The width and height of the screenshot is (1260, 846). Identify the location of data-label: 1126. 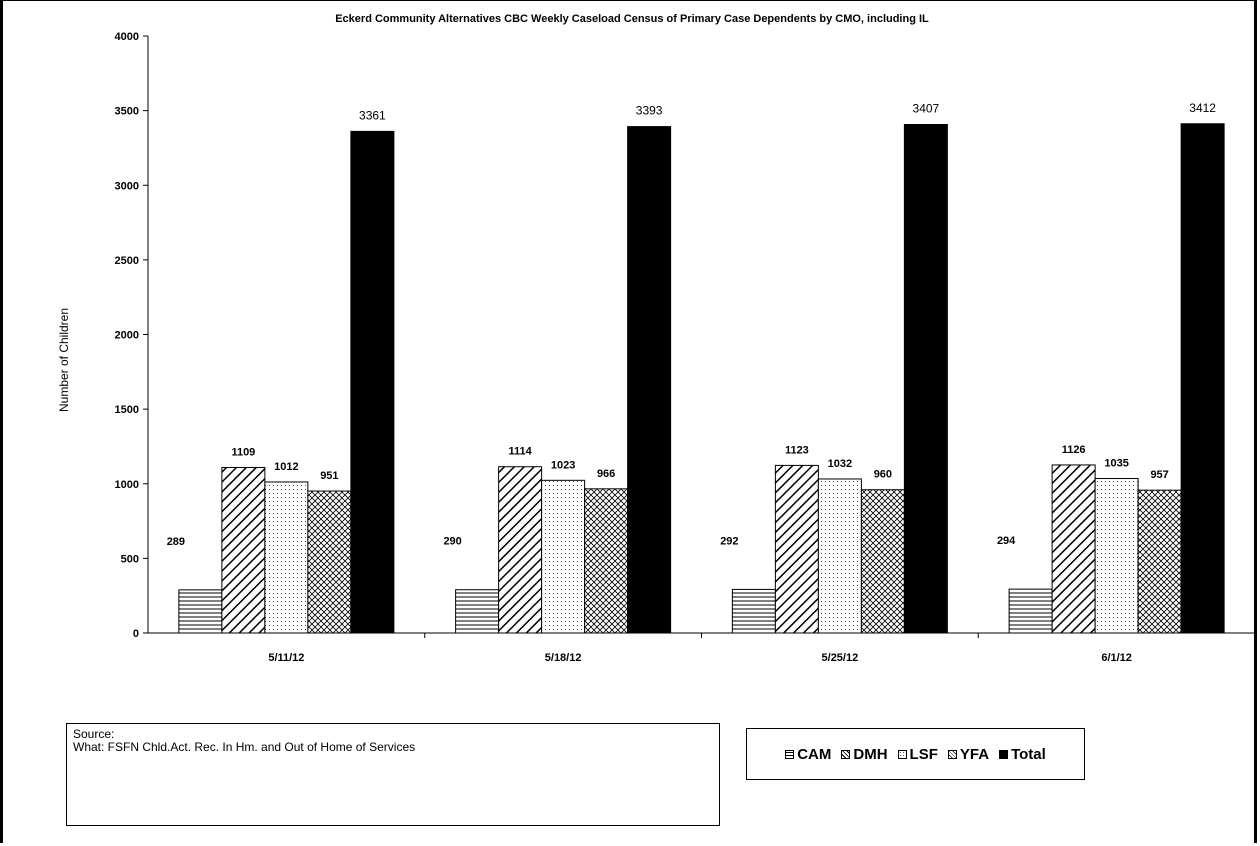
(1074, 450).